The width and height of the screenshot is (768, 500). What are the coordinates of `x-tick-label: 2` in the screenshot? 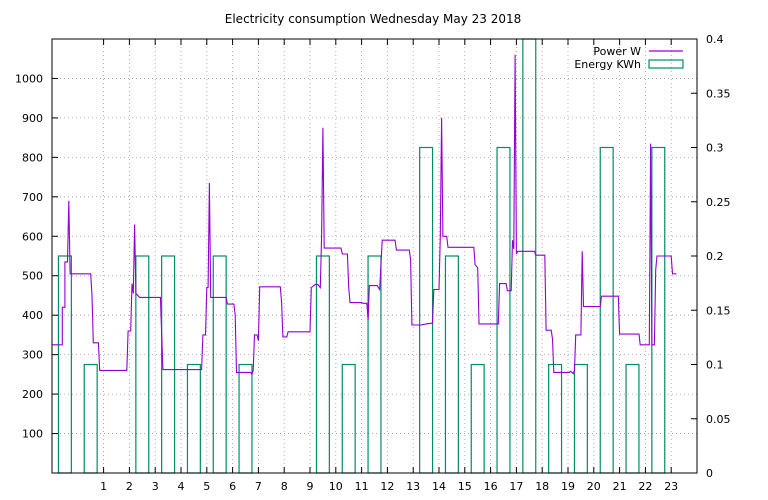 It's located at (129, 486).